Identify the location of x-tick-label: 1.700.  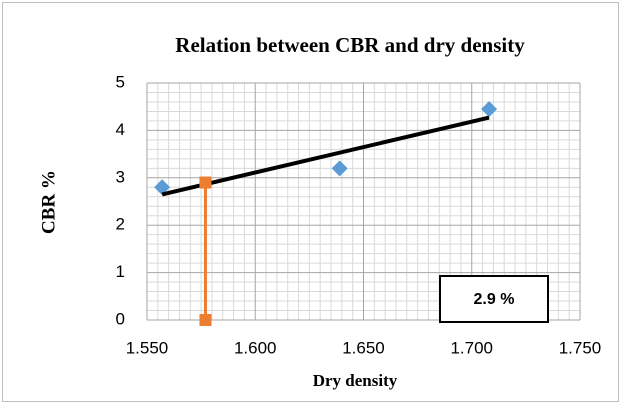
(471, 347).